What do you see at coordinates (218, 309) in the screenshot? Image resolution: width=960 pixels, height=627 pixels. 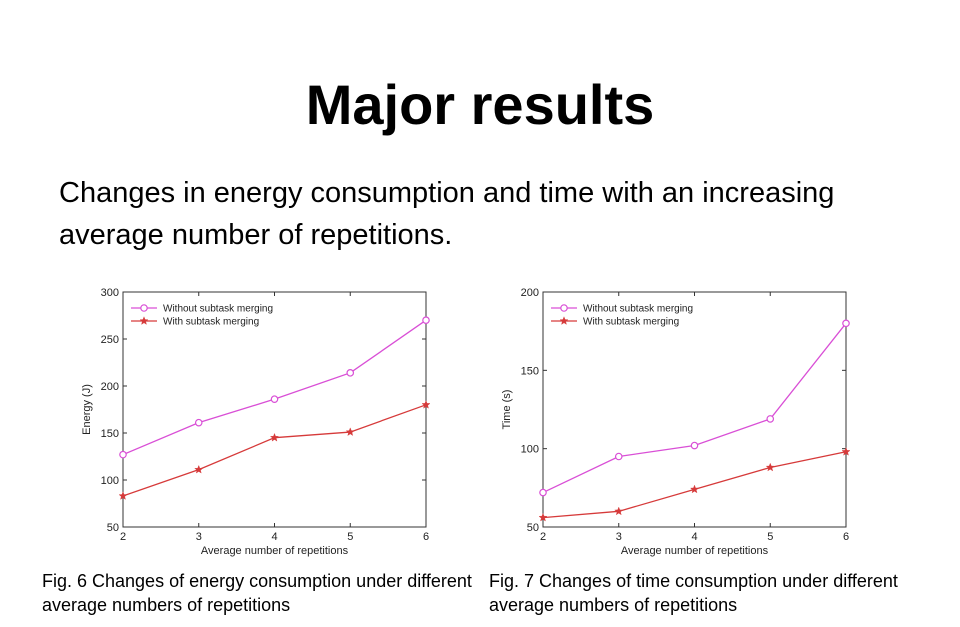 I see `chart1-legend-label-1: Without subtask merging` at bounding box center [218, 309].